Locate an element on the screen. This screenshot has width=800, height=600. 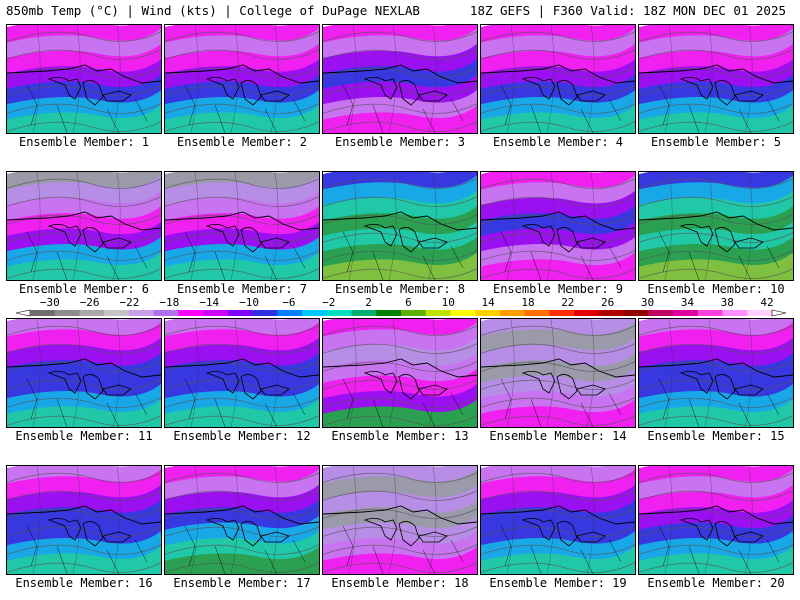
ensemble-member-panel: Ensemble Member: 4 is located at coordinates (558, 86).